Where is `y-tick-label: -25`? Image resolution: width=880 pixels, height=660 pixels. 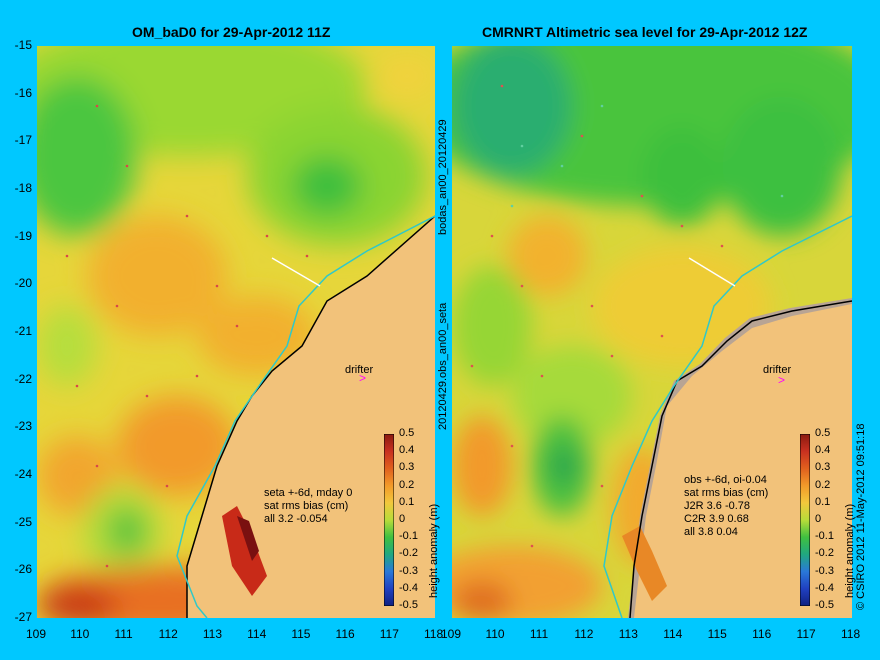 y-tick-label: -25 is located at coordinates (23, 521).